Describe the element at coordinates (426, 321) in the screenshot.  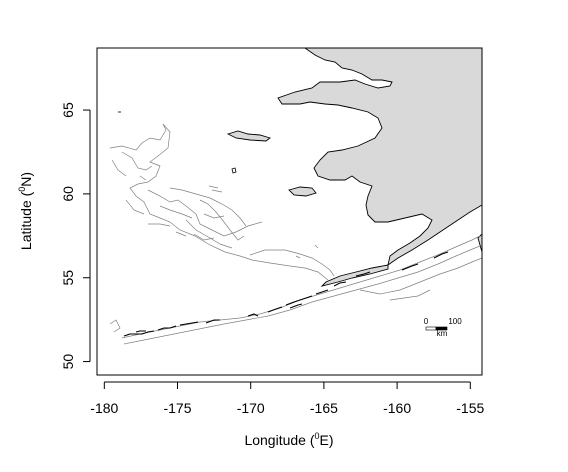
I see `scale-bar-start-label: 0` at that location.